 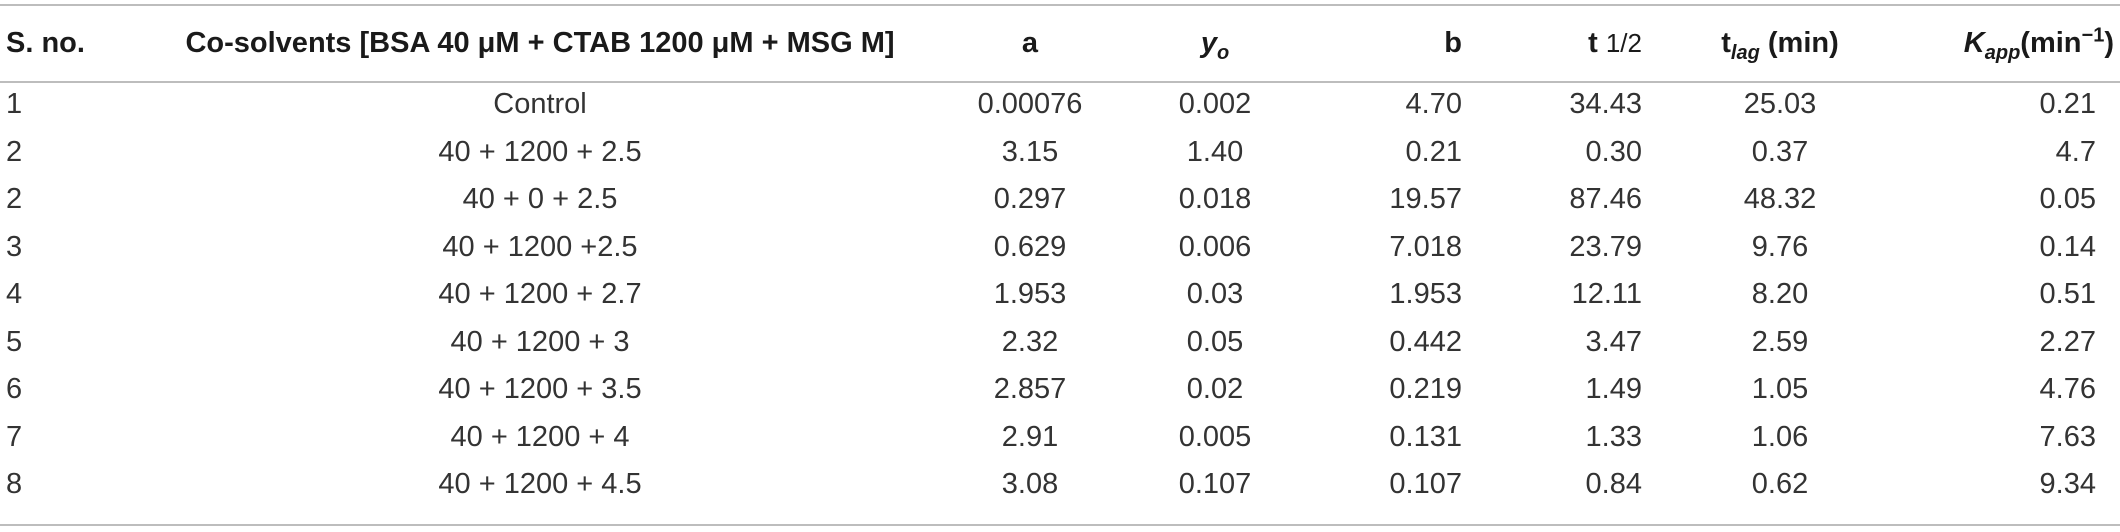 I want to click on cell-yo: 0.03, so click(x=1215, y=294).